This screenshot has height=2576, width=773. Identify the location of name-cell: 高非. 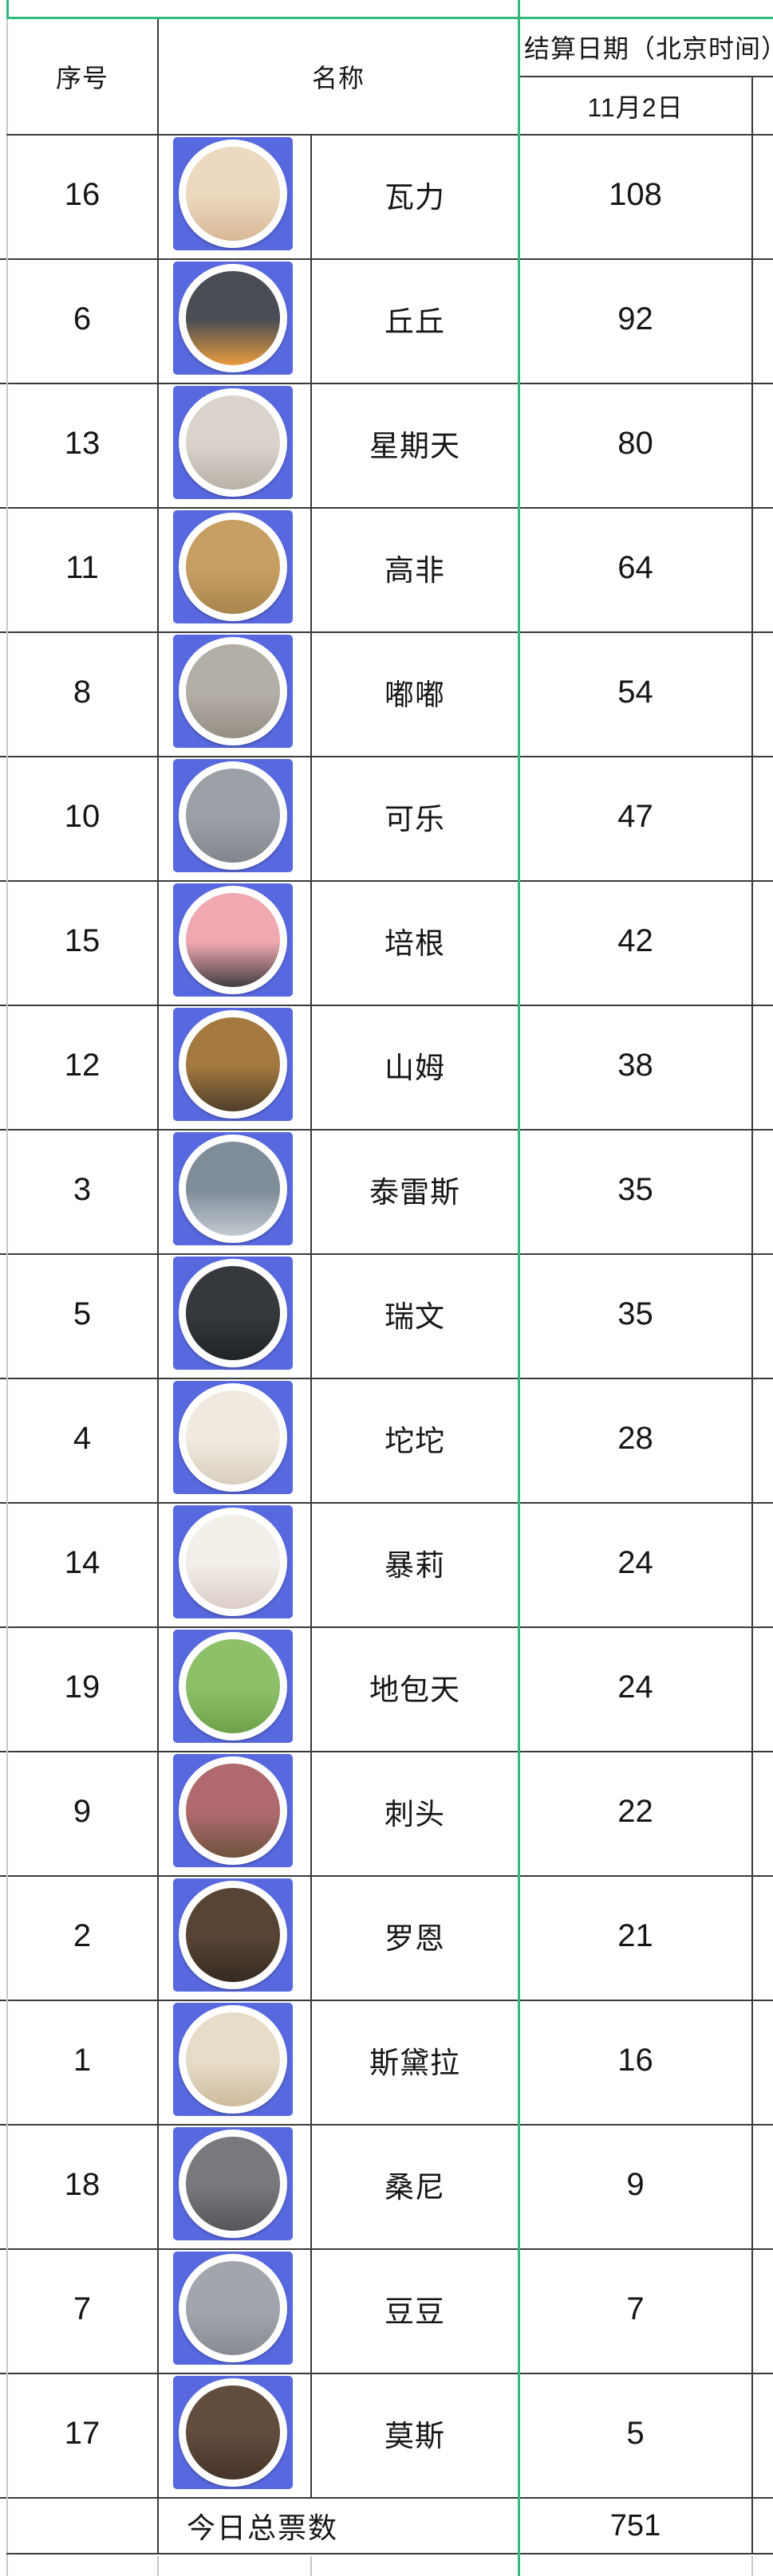
(415, 571).